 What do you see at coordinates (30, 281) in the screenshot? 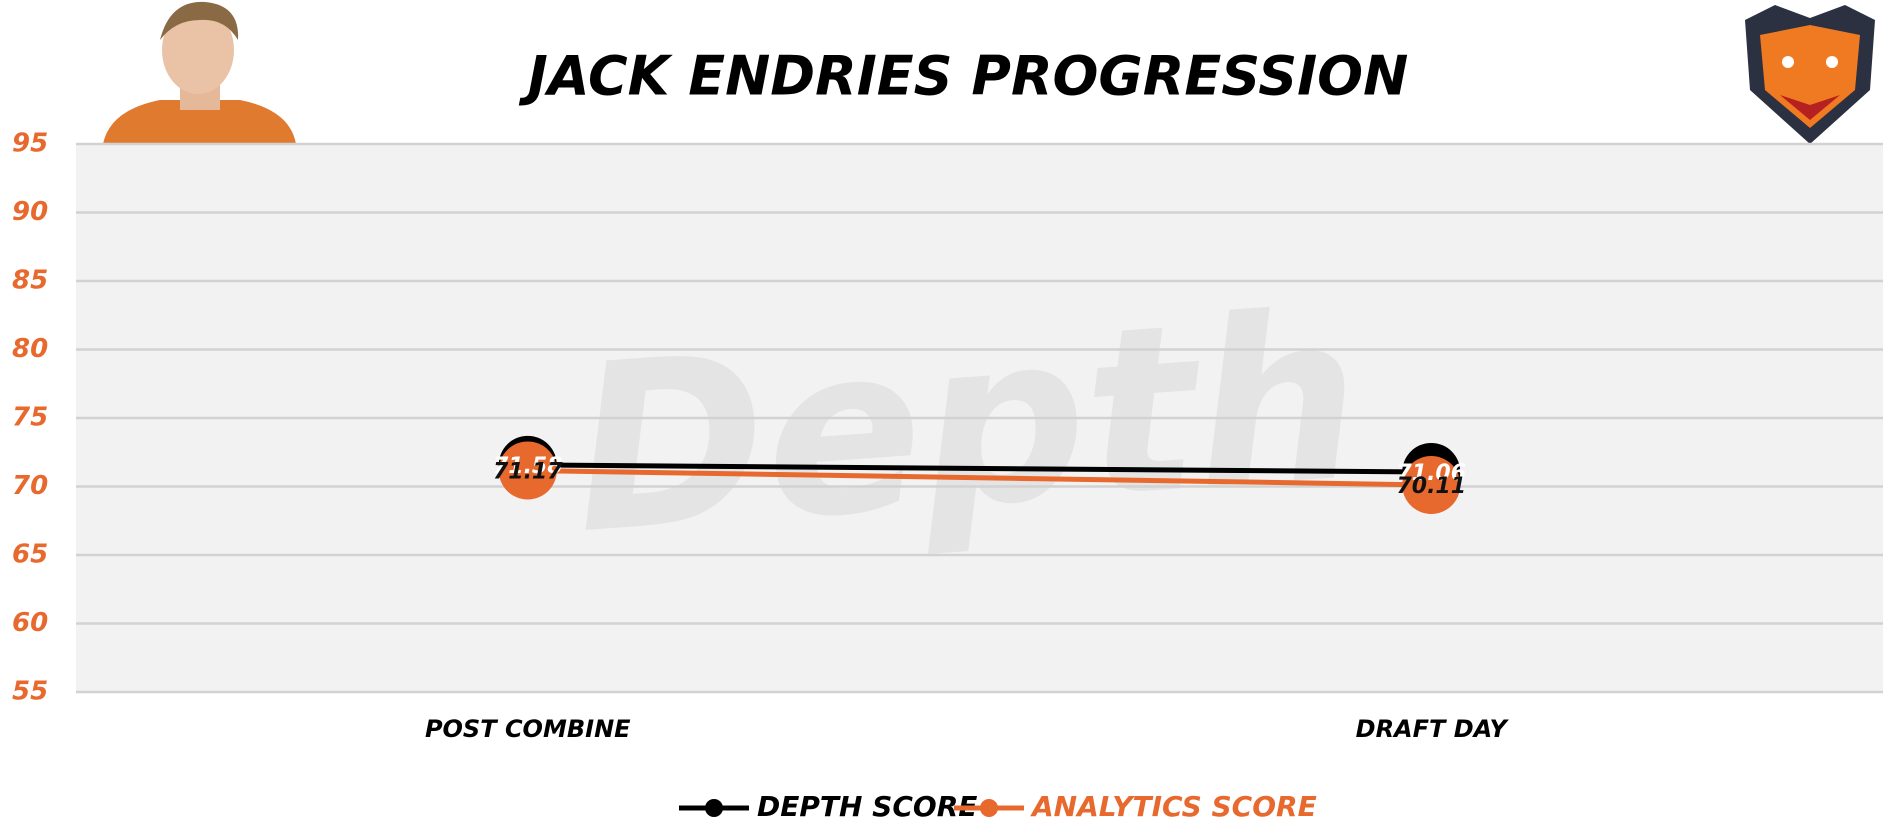
I see `y-tick-label: 85` at bounding box center [30, 281].